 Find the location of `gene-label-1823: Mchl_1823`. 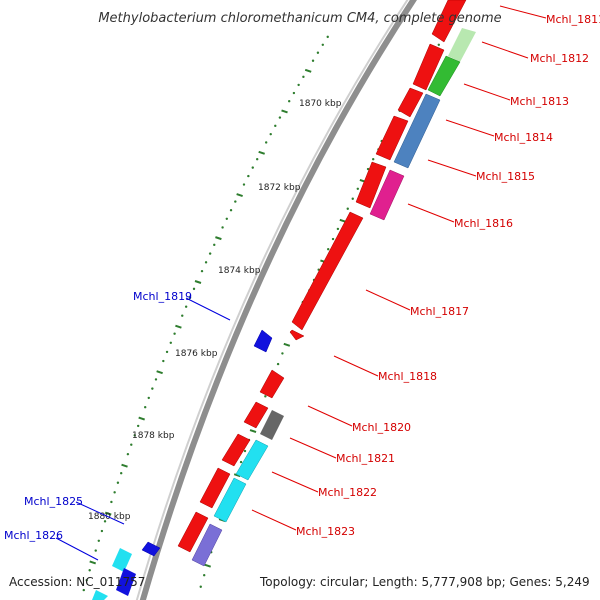

gene-label-1823: Mchl_1823 is located at coordinates (325, 531).